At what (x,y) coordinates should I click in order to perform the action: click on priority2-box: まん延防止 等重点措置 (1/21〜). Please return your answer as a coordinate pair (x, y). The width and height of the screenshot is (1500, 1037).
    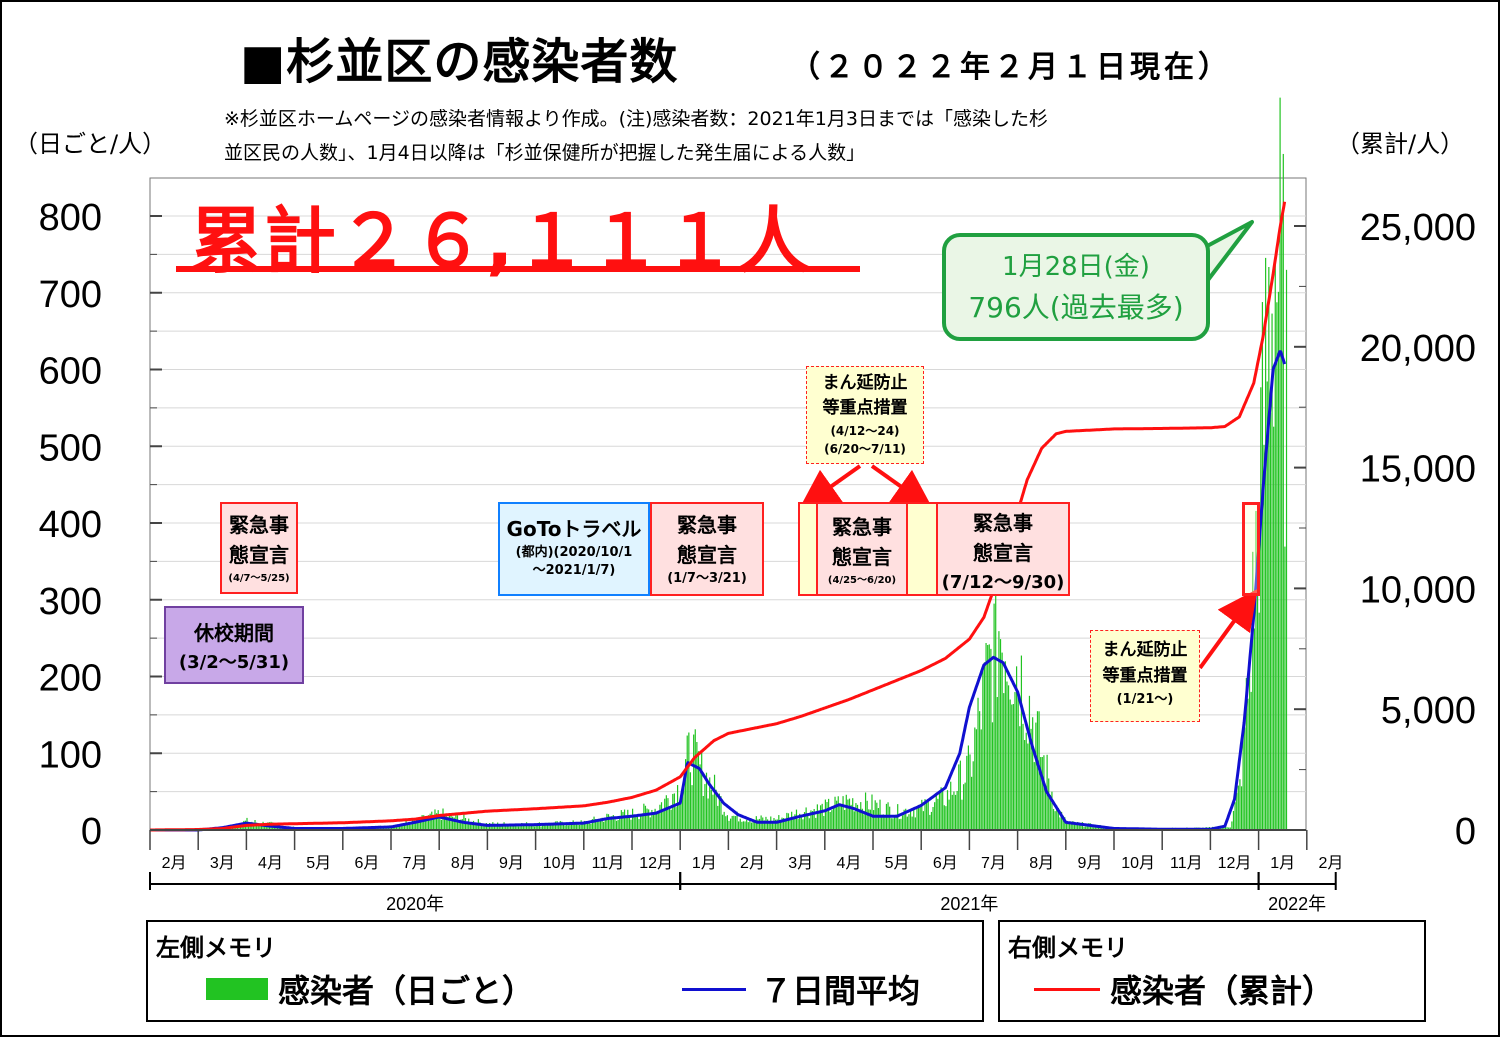
    Looking at the image, I should click on (1145, 676).